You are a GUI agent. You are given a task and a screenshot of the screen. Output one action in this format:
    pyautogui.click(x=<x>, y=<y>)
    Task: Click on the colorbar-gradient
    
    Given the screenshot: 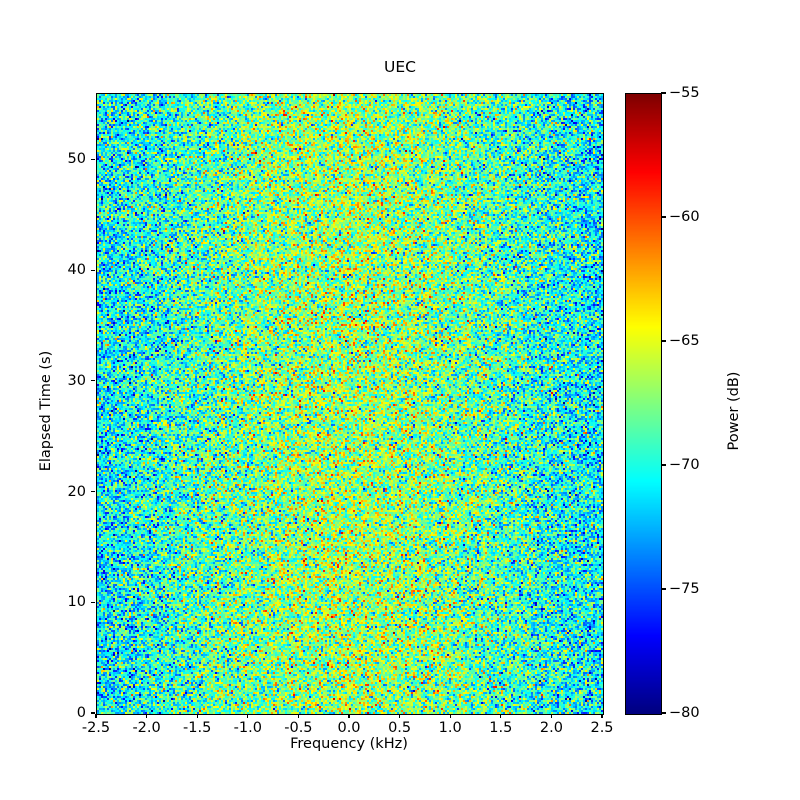 What is the action you would take?
    pyautogui.click(x=643, y=404)
    